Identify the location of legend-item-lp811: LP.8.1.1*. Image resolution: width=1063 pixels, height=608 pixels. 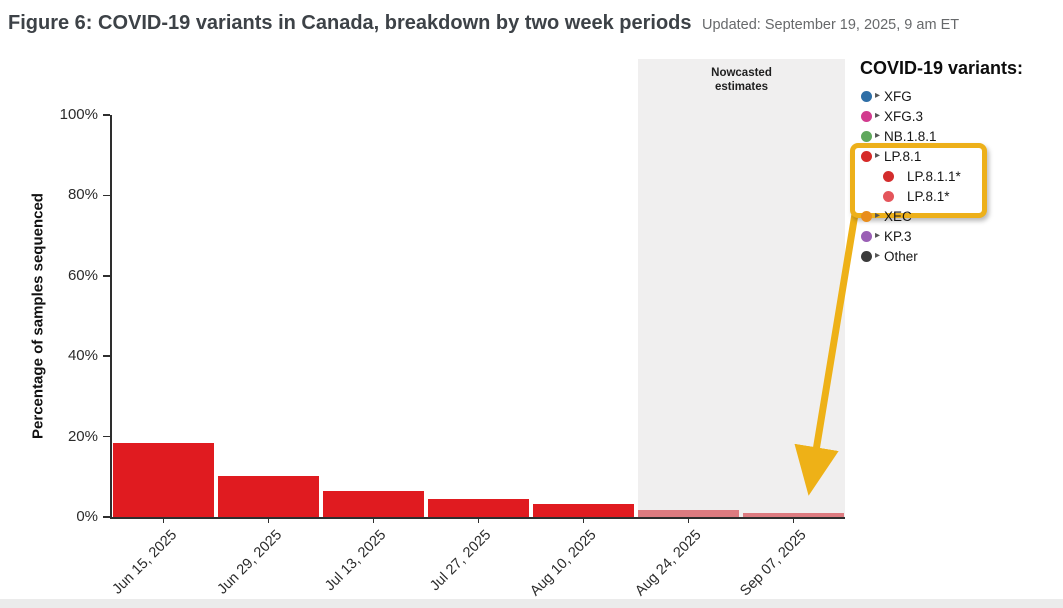
(958, 176).